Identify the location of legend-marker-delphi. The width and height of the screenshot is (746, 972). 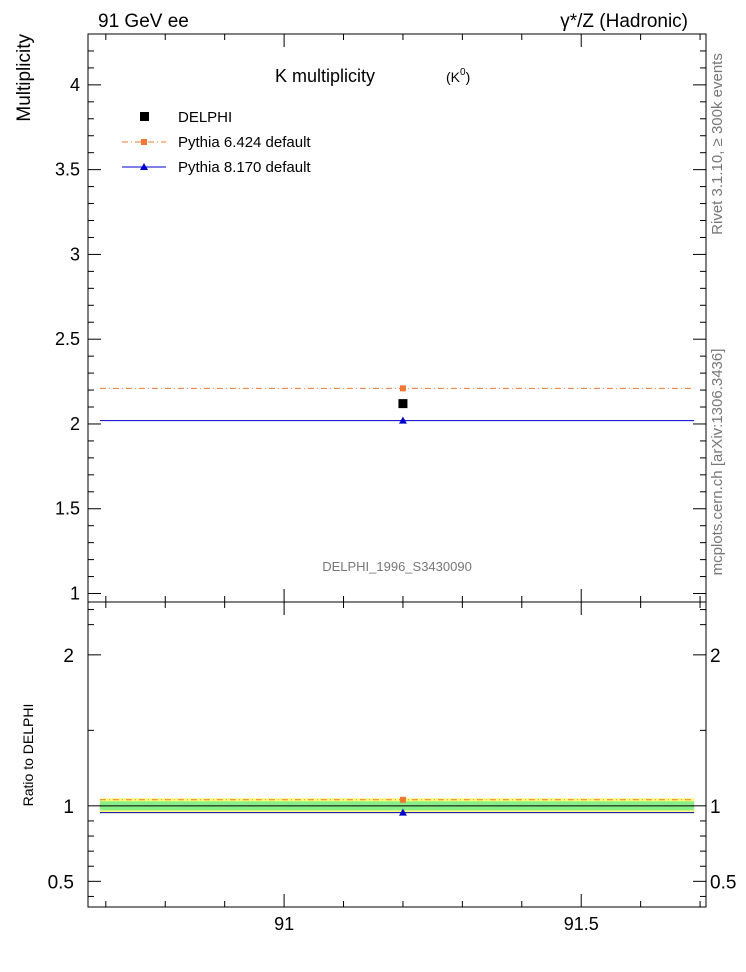
(144, 116).